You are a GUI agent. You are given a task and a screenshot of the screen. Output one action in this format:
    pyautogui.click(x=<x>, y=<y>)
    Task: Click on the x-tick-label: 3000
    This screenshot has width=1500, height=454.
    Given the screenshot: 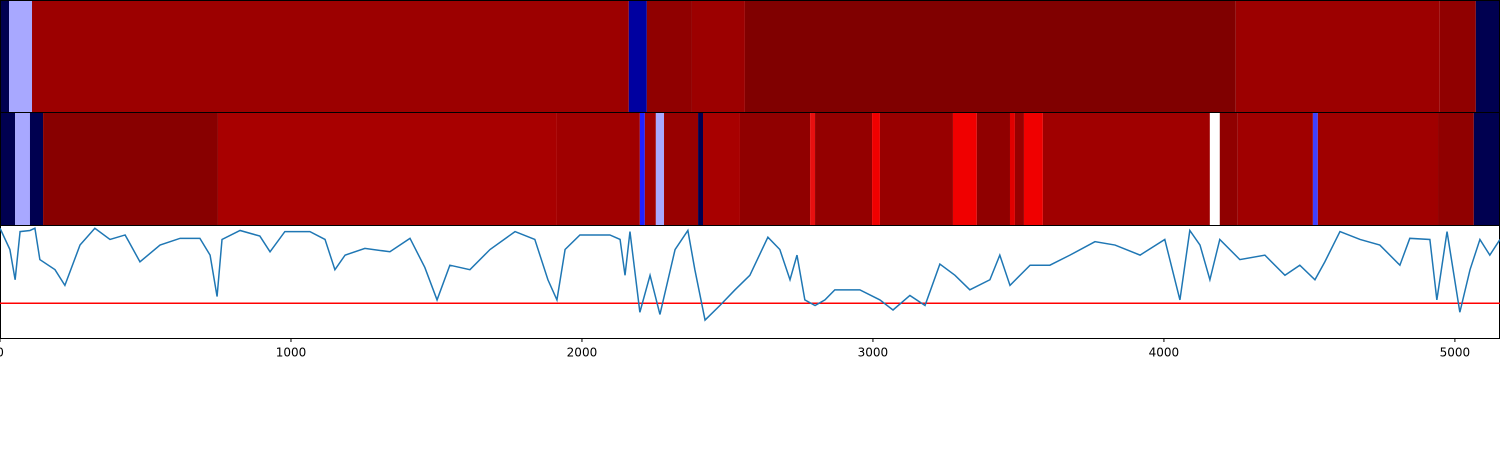 What is the action you would take?
    pyautogui.click(x=873, y=353)
    